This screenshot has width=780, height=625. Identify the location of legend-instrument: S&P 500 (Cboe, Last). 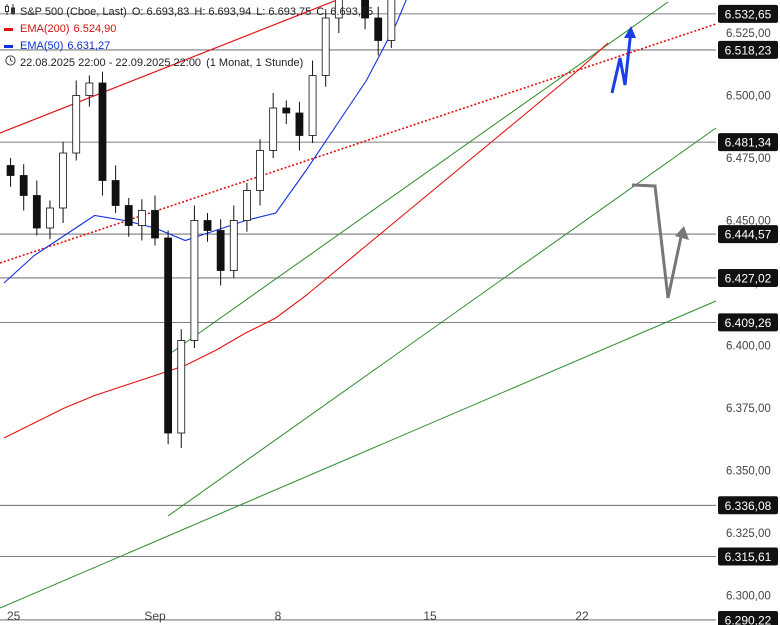
(73, 12).